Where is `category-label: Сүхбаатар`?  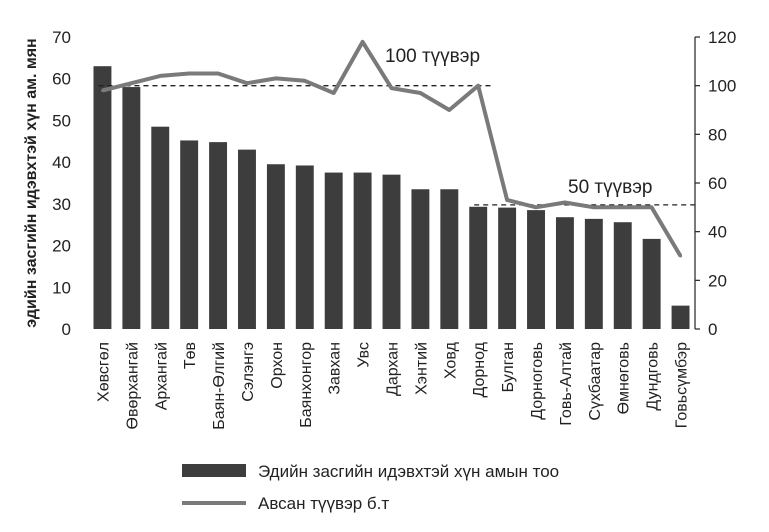 category-label: Сүхбаатар is located at coordinates (595, 381).